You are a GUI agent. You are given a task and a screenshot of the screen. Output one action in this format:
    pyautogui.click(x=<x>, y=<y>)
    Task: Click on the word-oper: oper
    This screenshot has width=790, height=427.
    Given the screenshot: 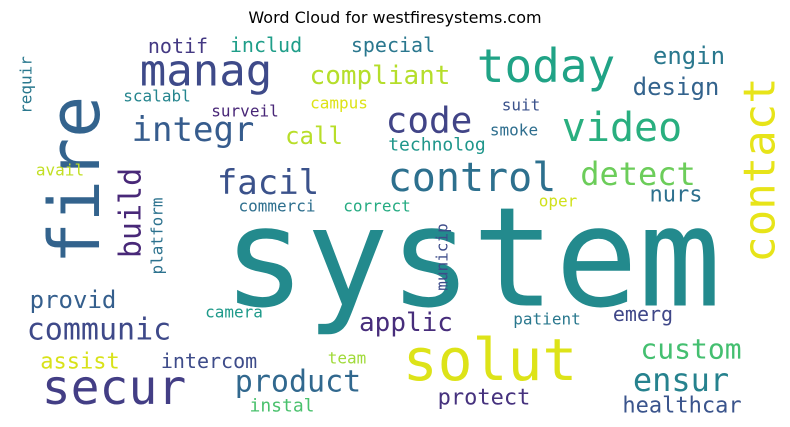 What is the action you would take?
    pyautogui.click(x=558, y=201)
    